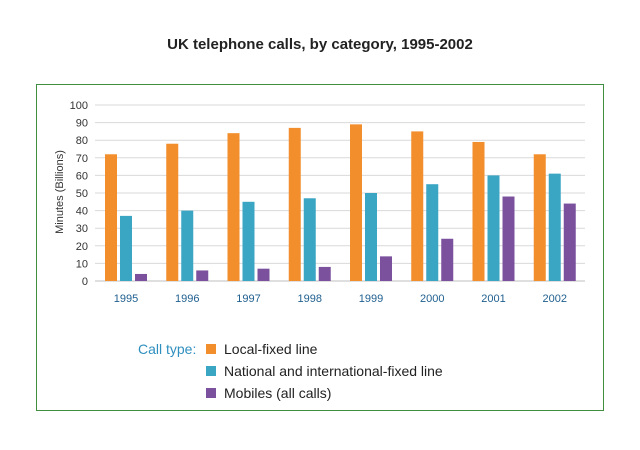 This screenshot has height=450, width=640. What do you see at coordinates (371, 237) in the screenshot?
I see `bar-national-1999` at bounding box center [371, 237].